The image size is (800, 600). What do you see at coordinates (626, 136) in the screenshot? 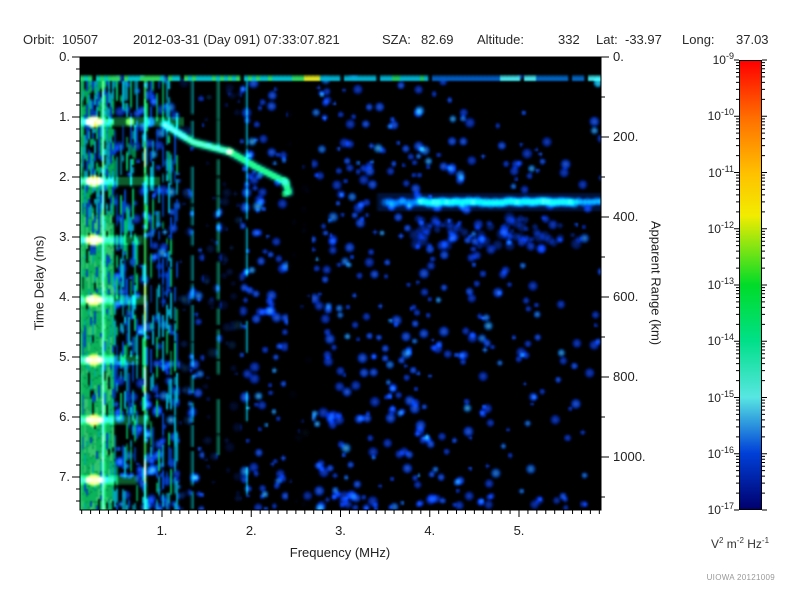
I see `range-tick-label: 200.` at bounding box center [626, 136].